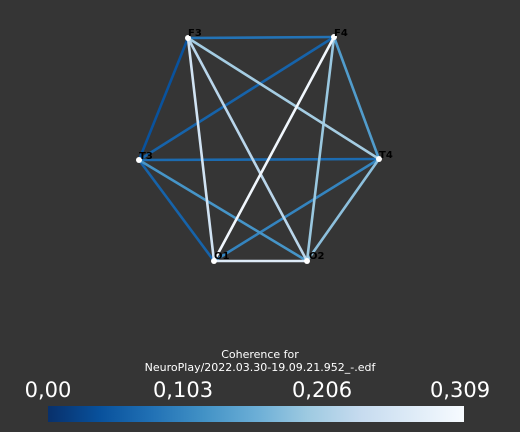 Image resolution: width=520 pixels, height=432 pixels. I want to click on edge-f3-f4, so click(261, 37).